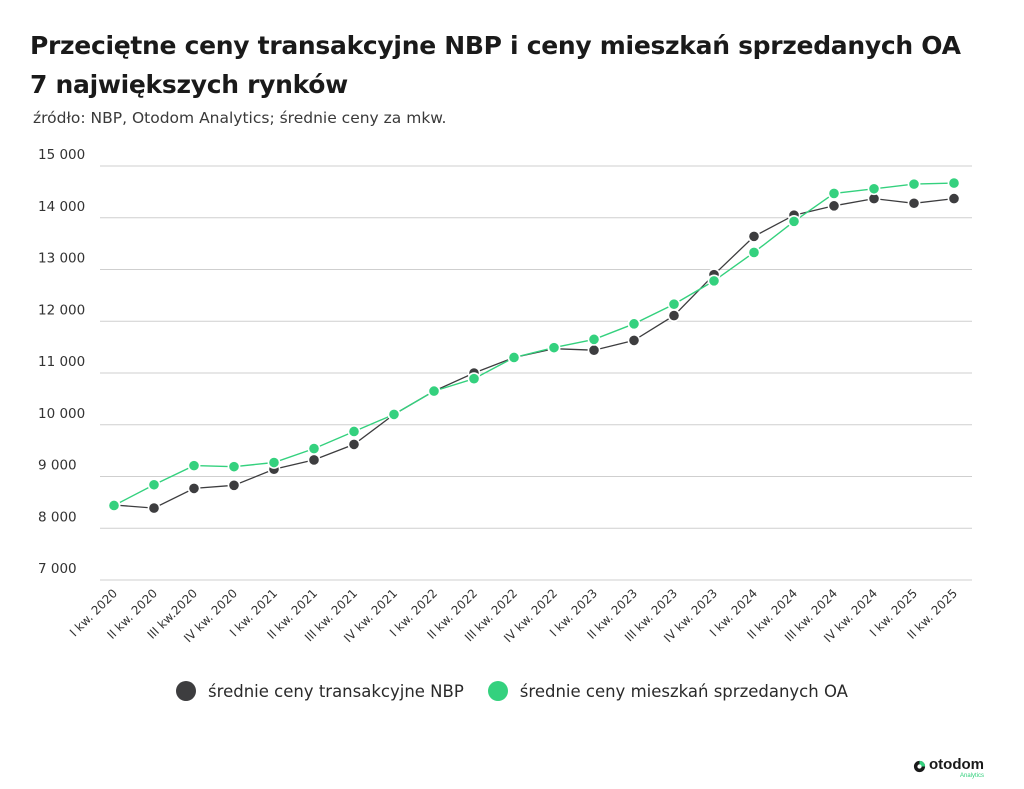 The image size is (1024, 789). What do you see at coordinates (189, 84) in the screenshot?
I see `chart-title-line2: 7 największych rynków` at bounding box center [189, 84].